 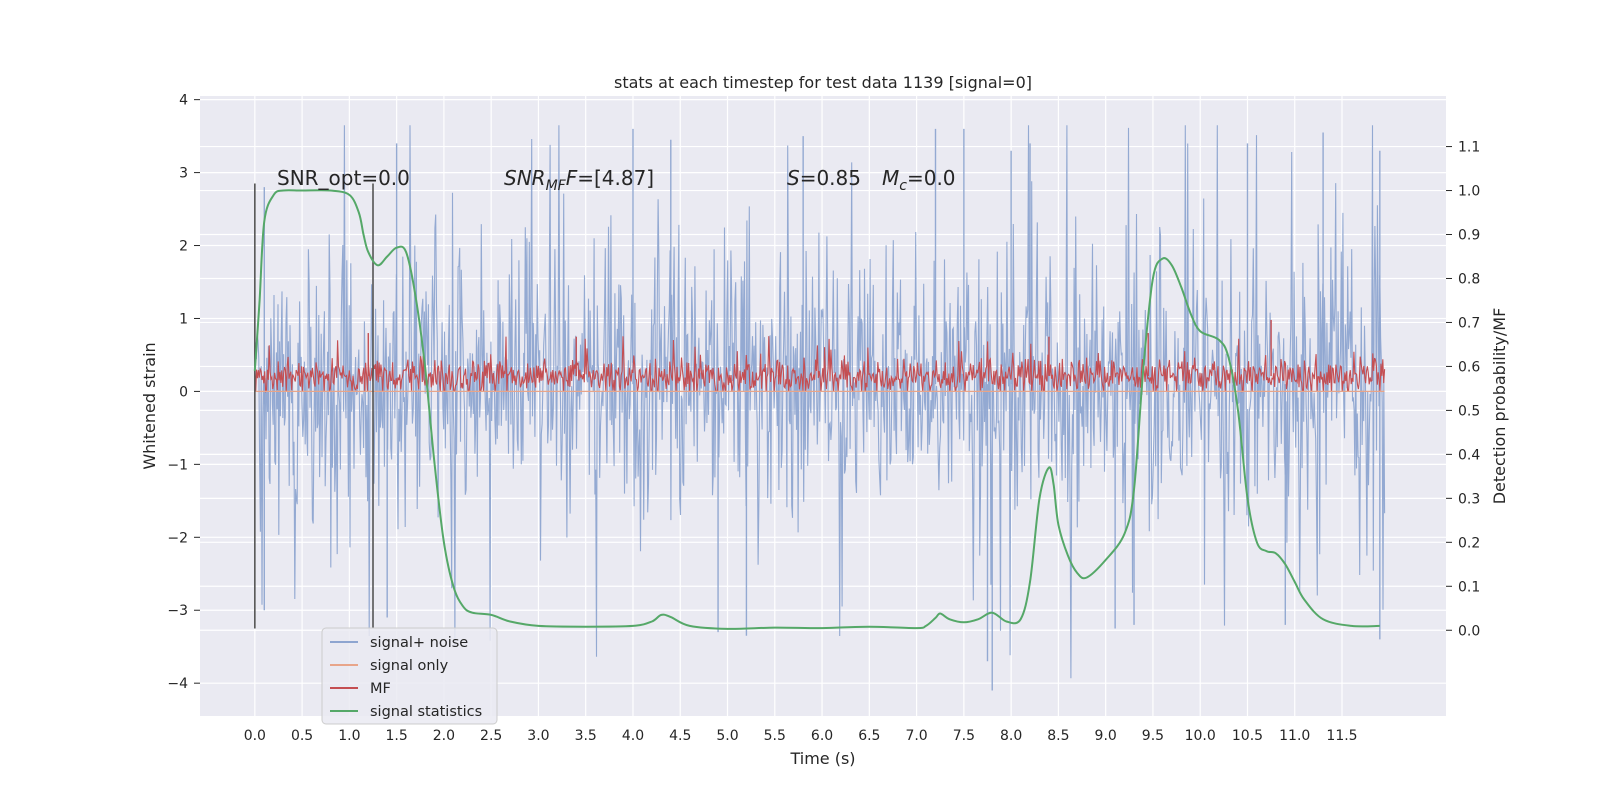 I want to click on y-right-tick-label: 0.9, so click(x=1469, y=236).